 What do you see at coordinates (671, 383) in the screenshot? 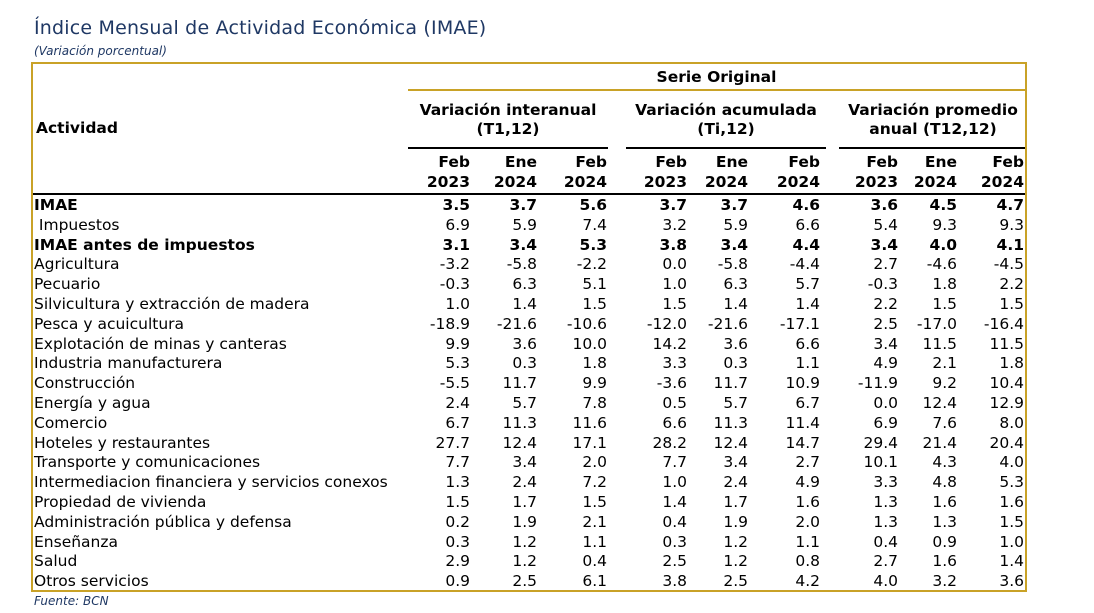
I see `table-cell: -3.6` at bounding box center [671, 383].